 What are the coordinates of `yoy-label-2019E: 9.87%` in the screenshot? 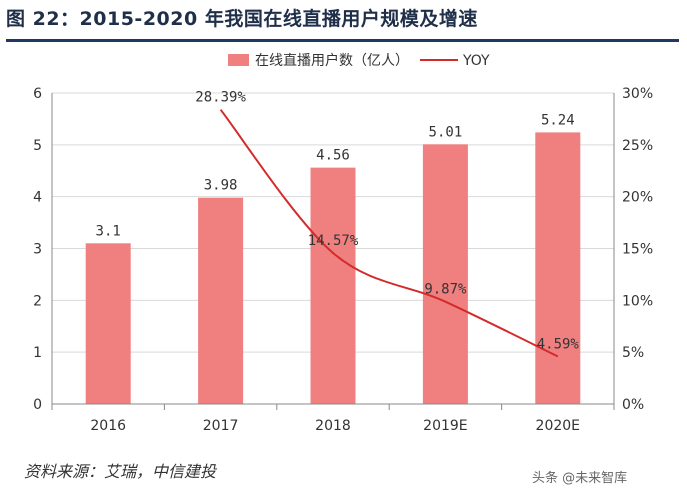 It's located at (445, 290).